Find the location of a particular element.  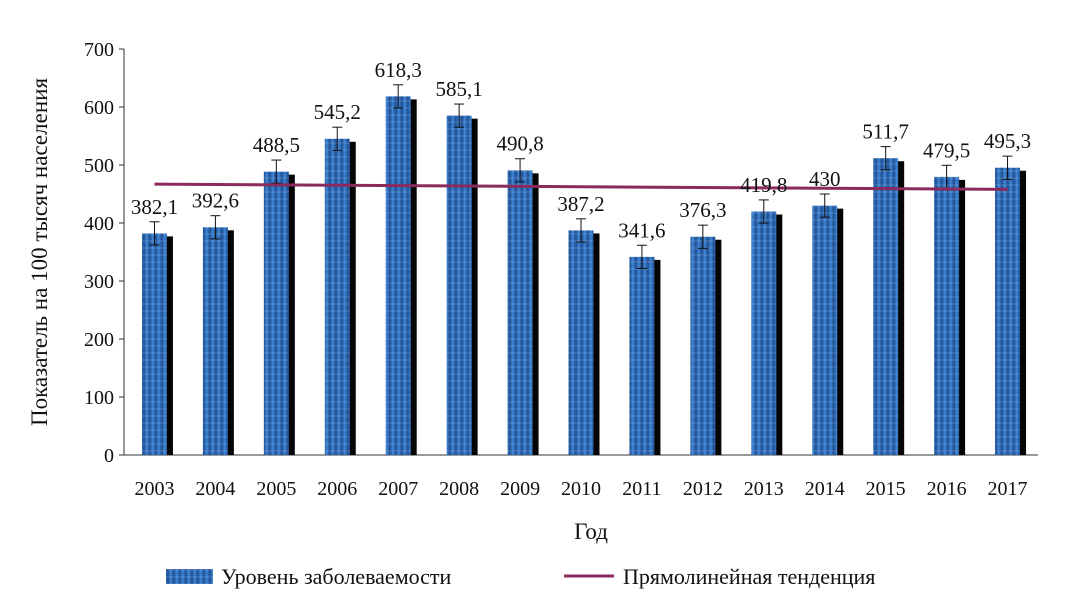

legend-bar-label: Уровень заболеваемости is located at coordinates (336, 576).